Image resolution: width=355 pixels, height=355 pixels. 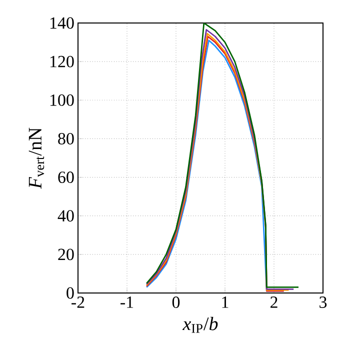 I want to click on y-tick-label: 120, so click(x=62, y=62).